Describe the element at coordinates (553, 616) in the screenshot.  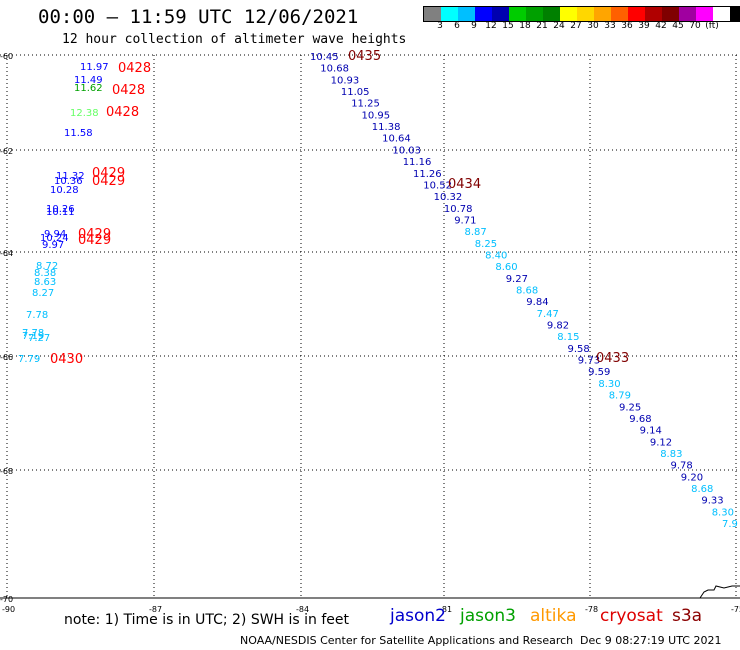
I see `legend-item-altika: altika` at that location.